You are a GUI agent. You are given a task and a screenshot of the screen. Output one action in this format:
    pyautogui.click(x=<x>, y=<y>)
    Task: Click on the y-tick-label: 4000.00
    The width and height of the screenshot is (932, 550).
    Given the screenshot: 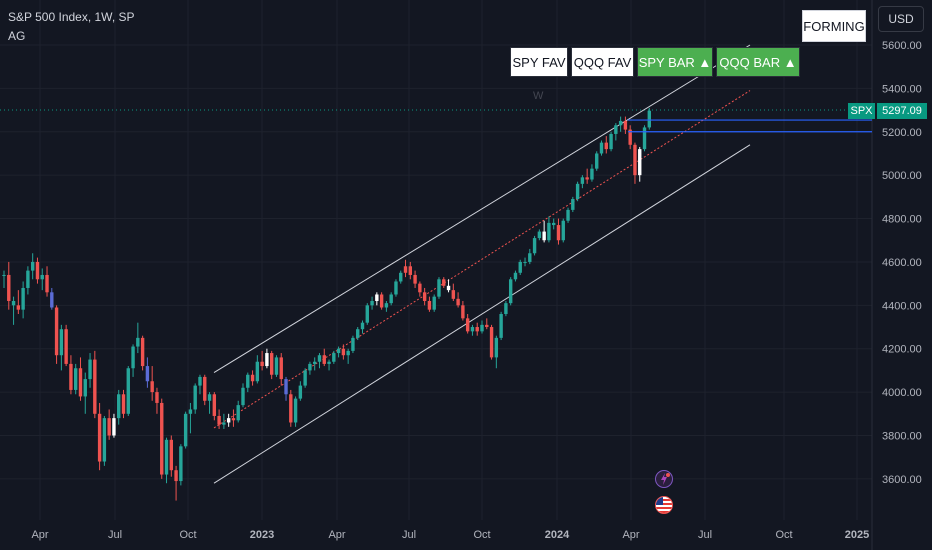 What is the action you would take?
    pyautogui.click(x=902, y=393)
    